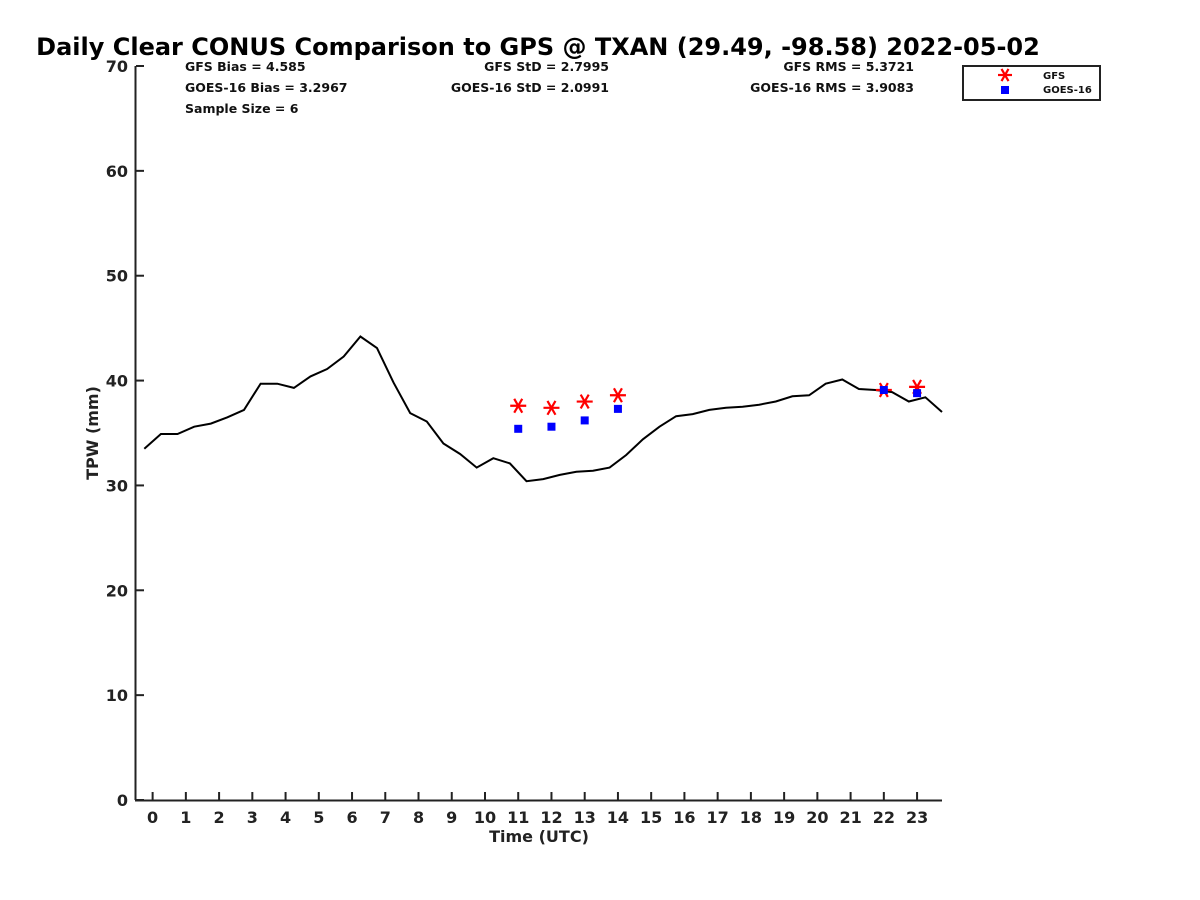 This screenshot has width=1200, height=900. Describe the element at coordinates (418, 817) in the screenshot. I see `x-tick-label: 8` at that location.